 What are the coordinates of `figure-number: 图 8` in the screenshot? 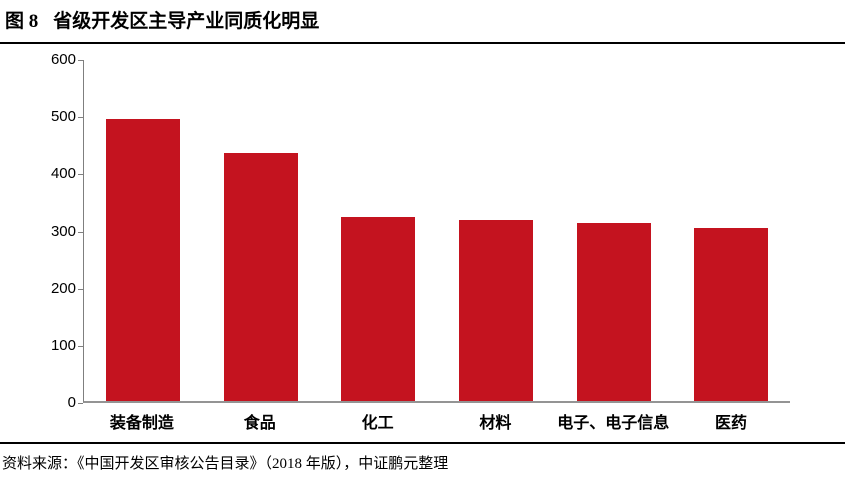 It's located at (22, 21).